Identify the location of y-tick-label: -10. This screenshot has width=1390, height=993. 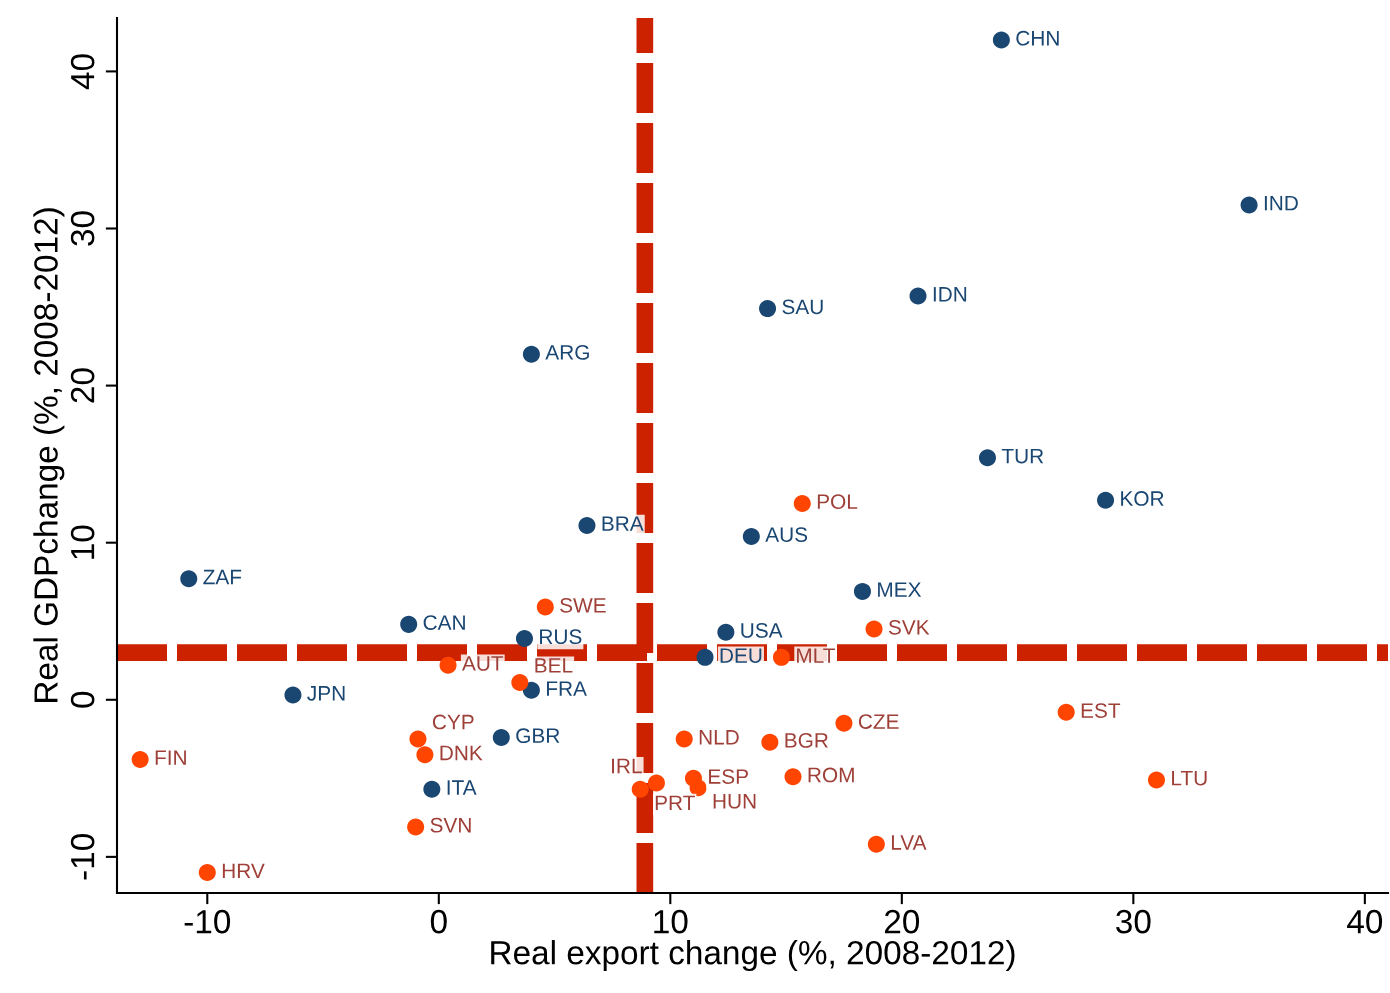
(82, 857).